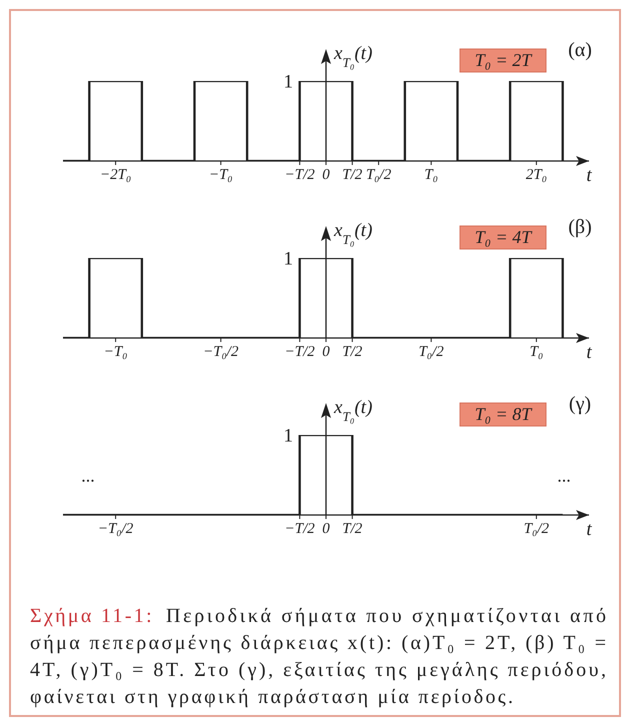  I want to click on chart-subtitle: T₀ = 4T, so click(504, 237).